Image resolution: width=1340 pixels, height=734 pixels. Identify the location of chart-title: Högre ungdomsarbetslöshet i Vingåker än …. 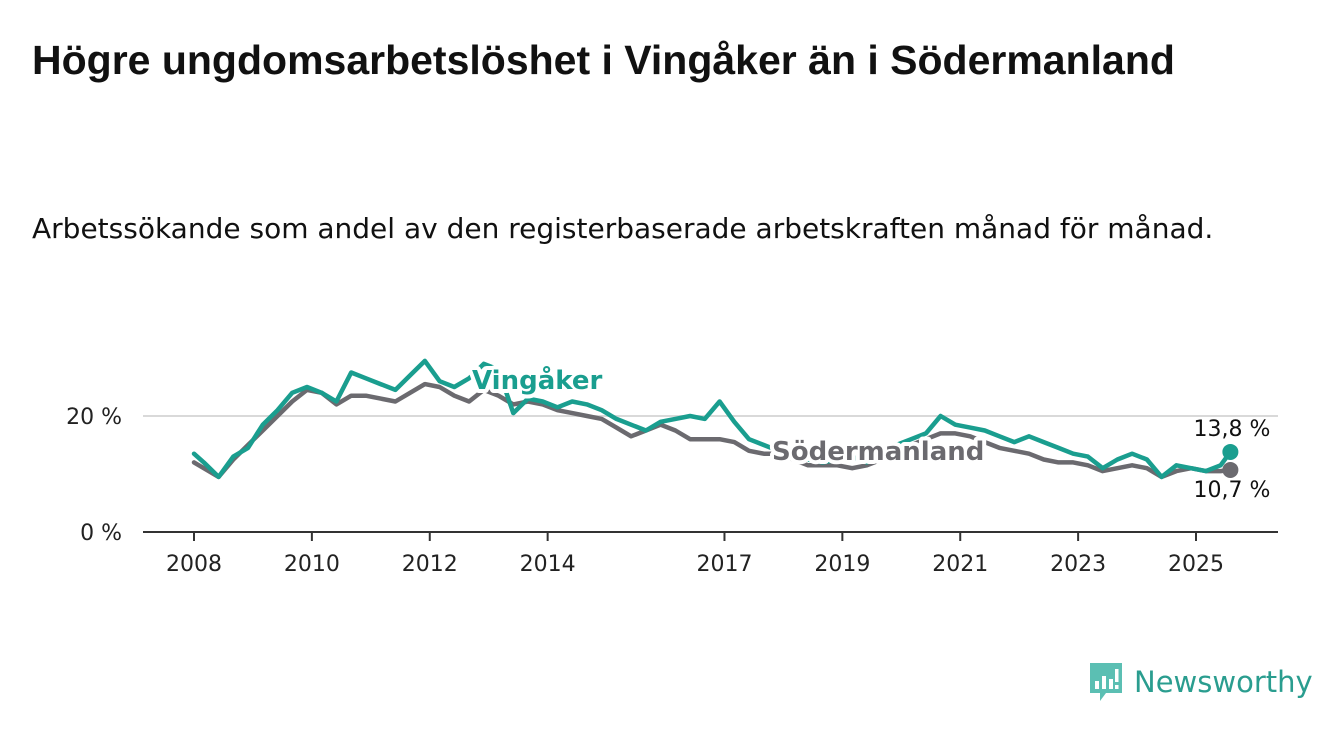
(603, 60).